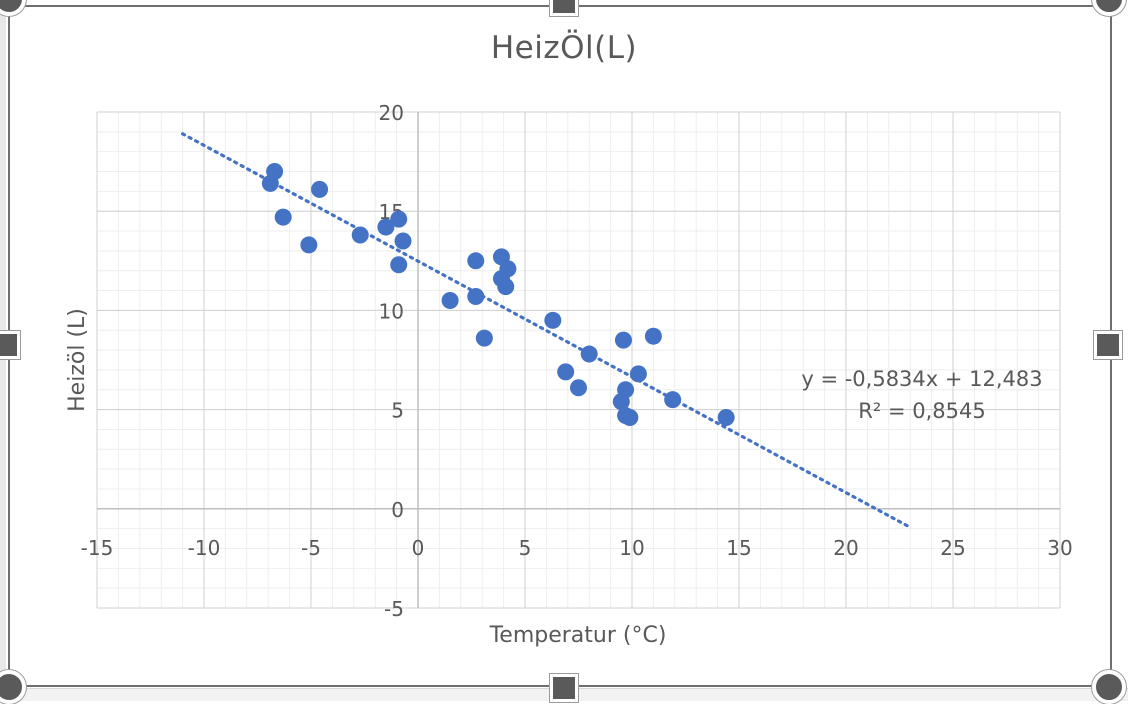 The width and height of the screenshot is (1128, 704). Describe the element at coordinates (921, 411) in the screenshot. I see `trendline-r-squared: R² = 0,8545` at that location.